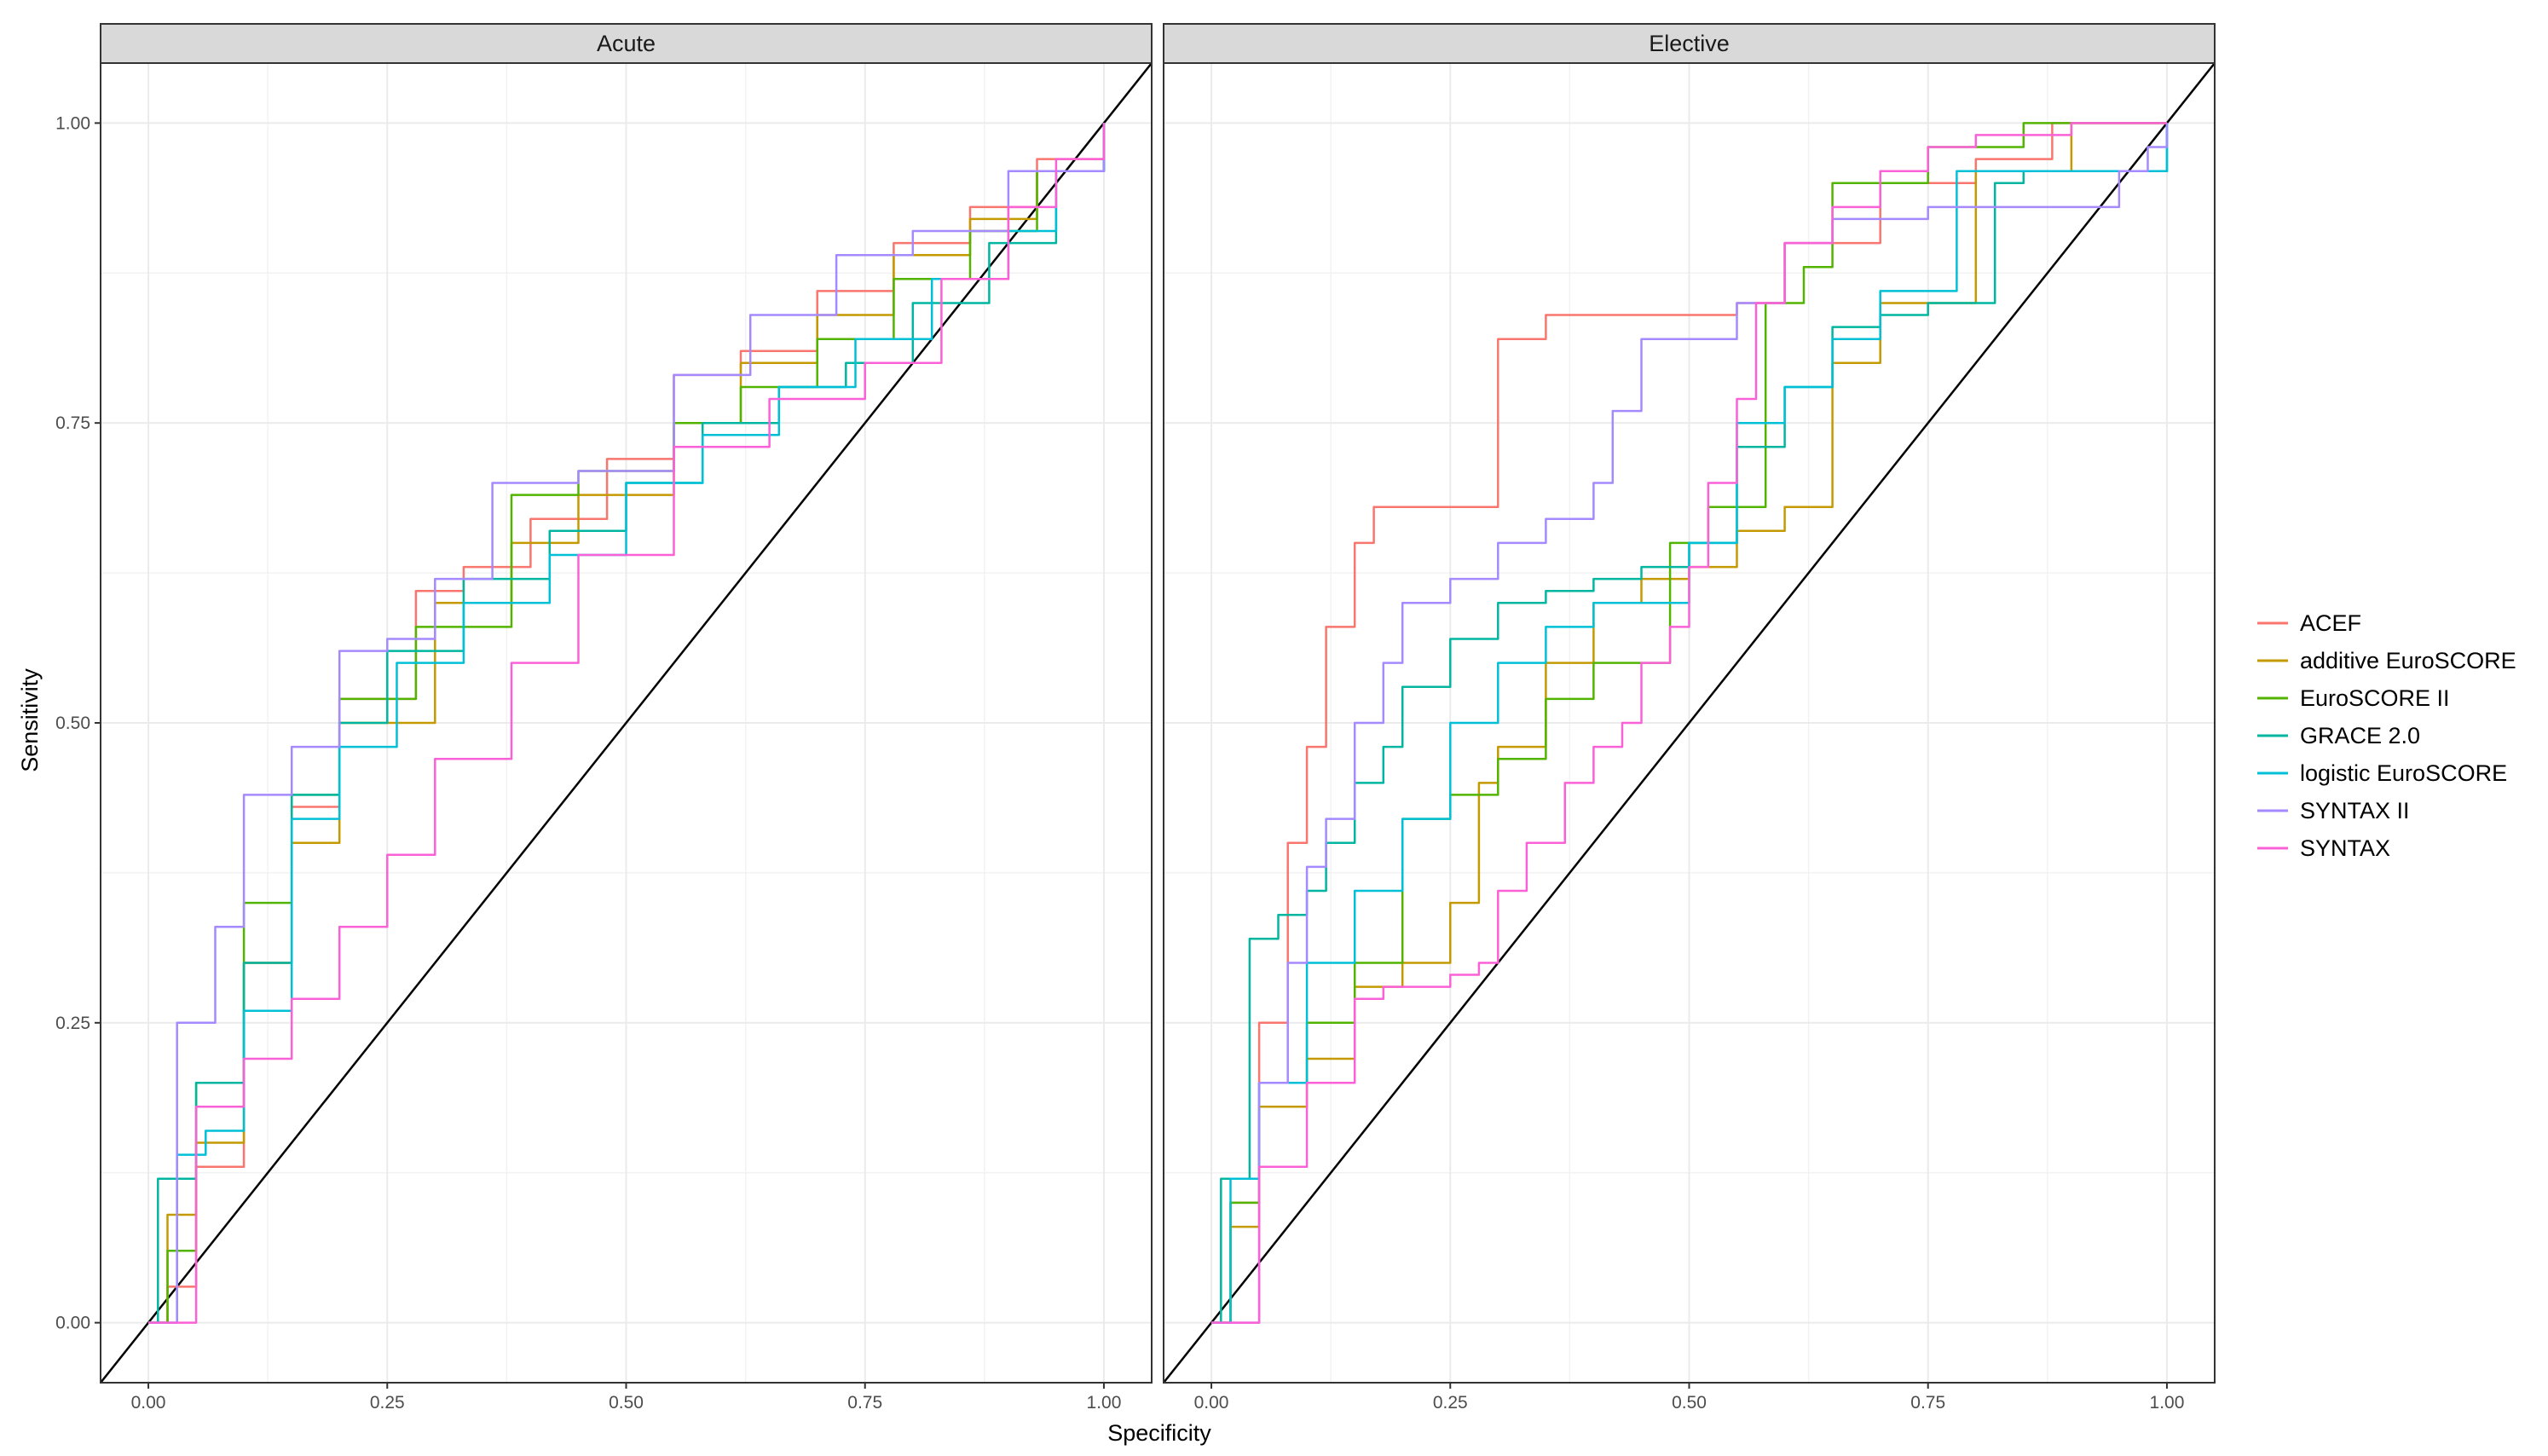  I want to click on y-tick-label: 1.00, so click(72, 123).